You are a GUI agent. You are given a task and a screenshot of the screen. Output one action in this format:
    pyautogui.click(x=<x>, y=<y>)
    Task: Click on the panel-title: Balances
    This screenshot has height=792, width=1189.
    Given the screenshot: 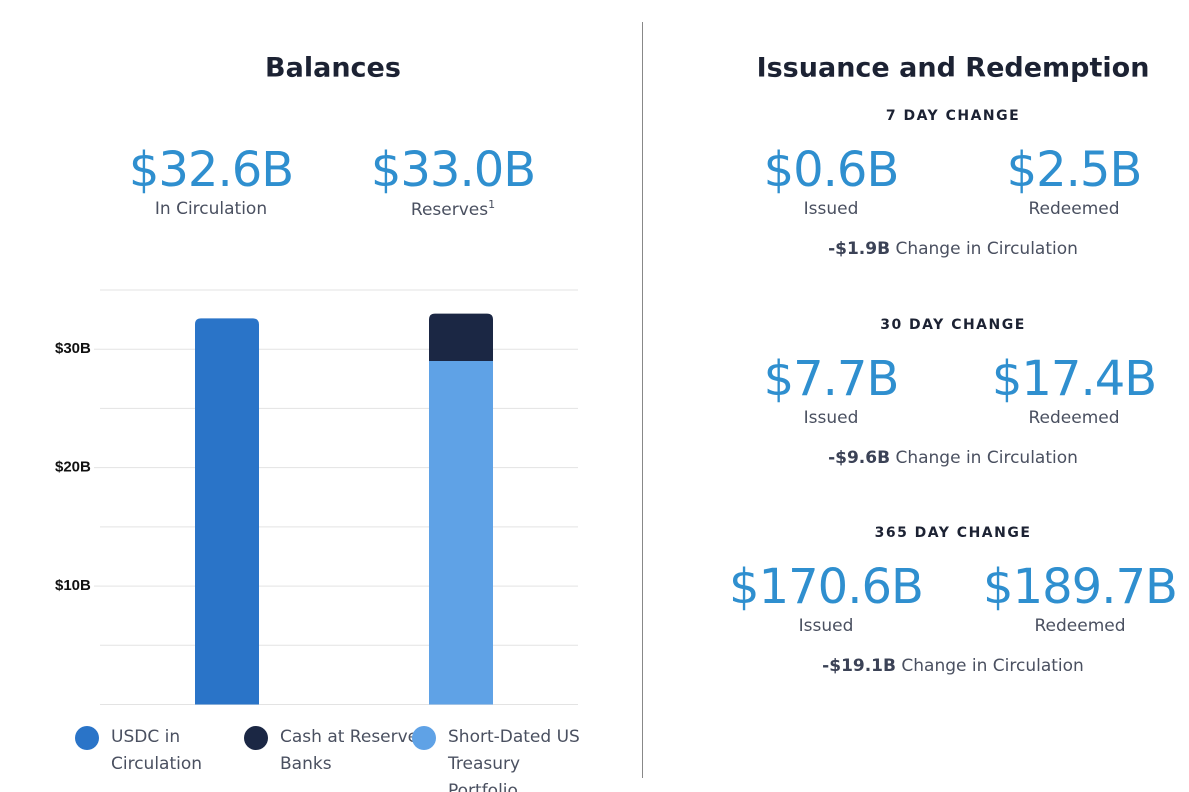 What is the action you would take?
    pyautogui.click(x=333, y=68)
    